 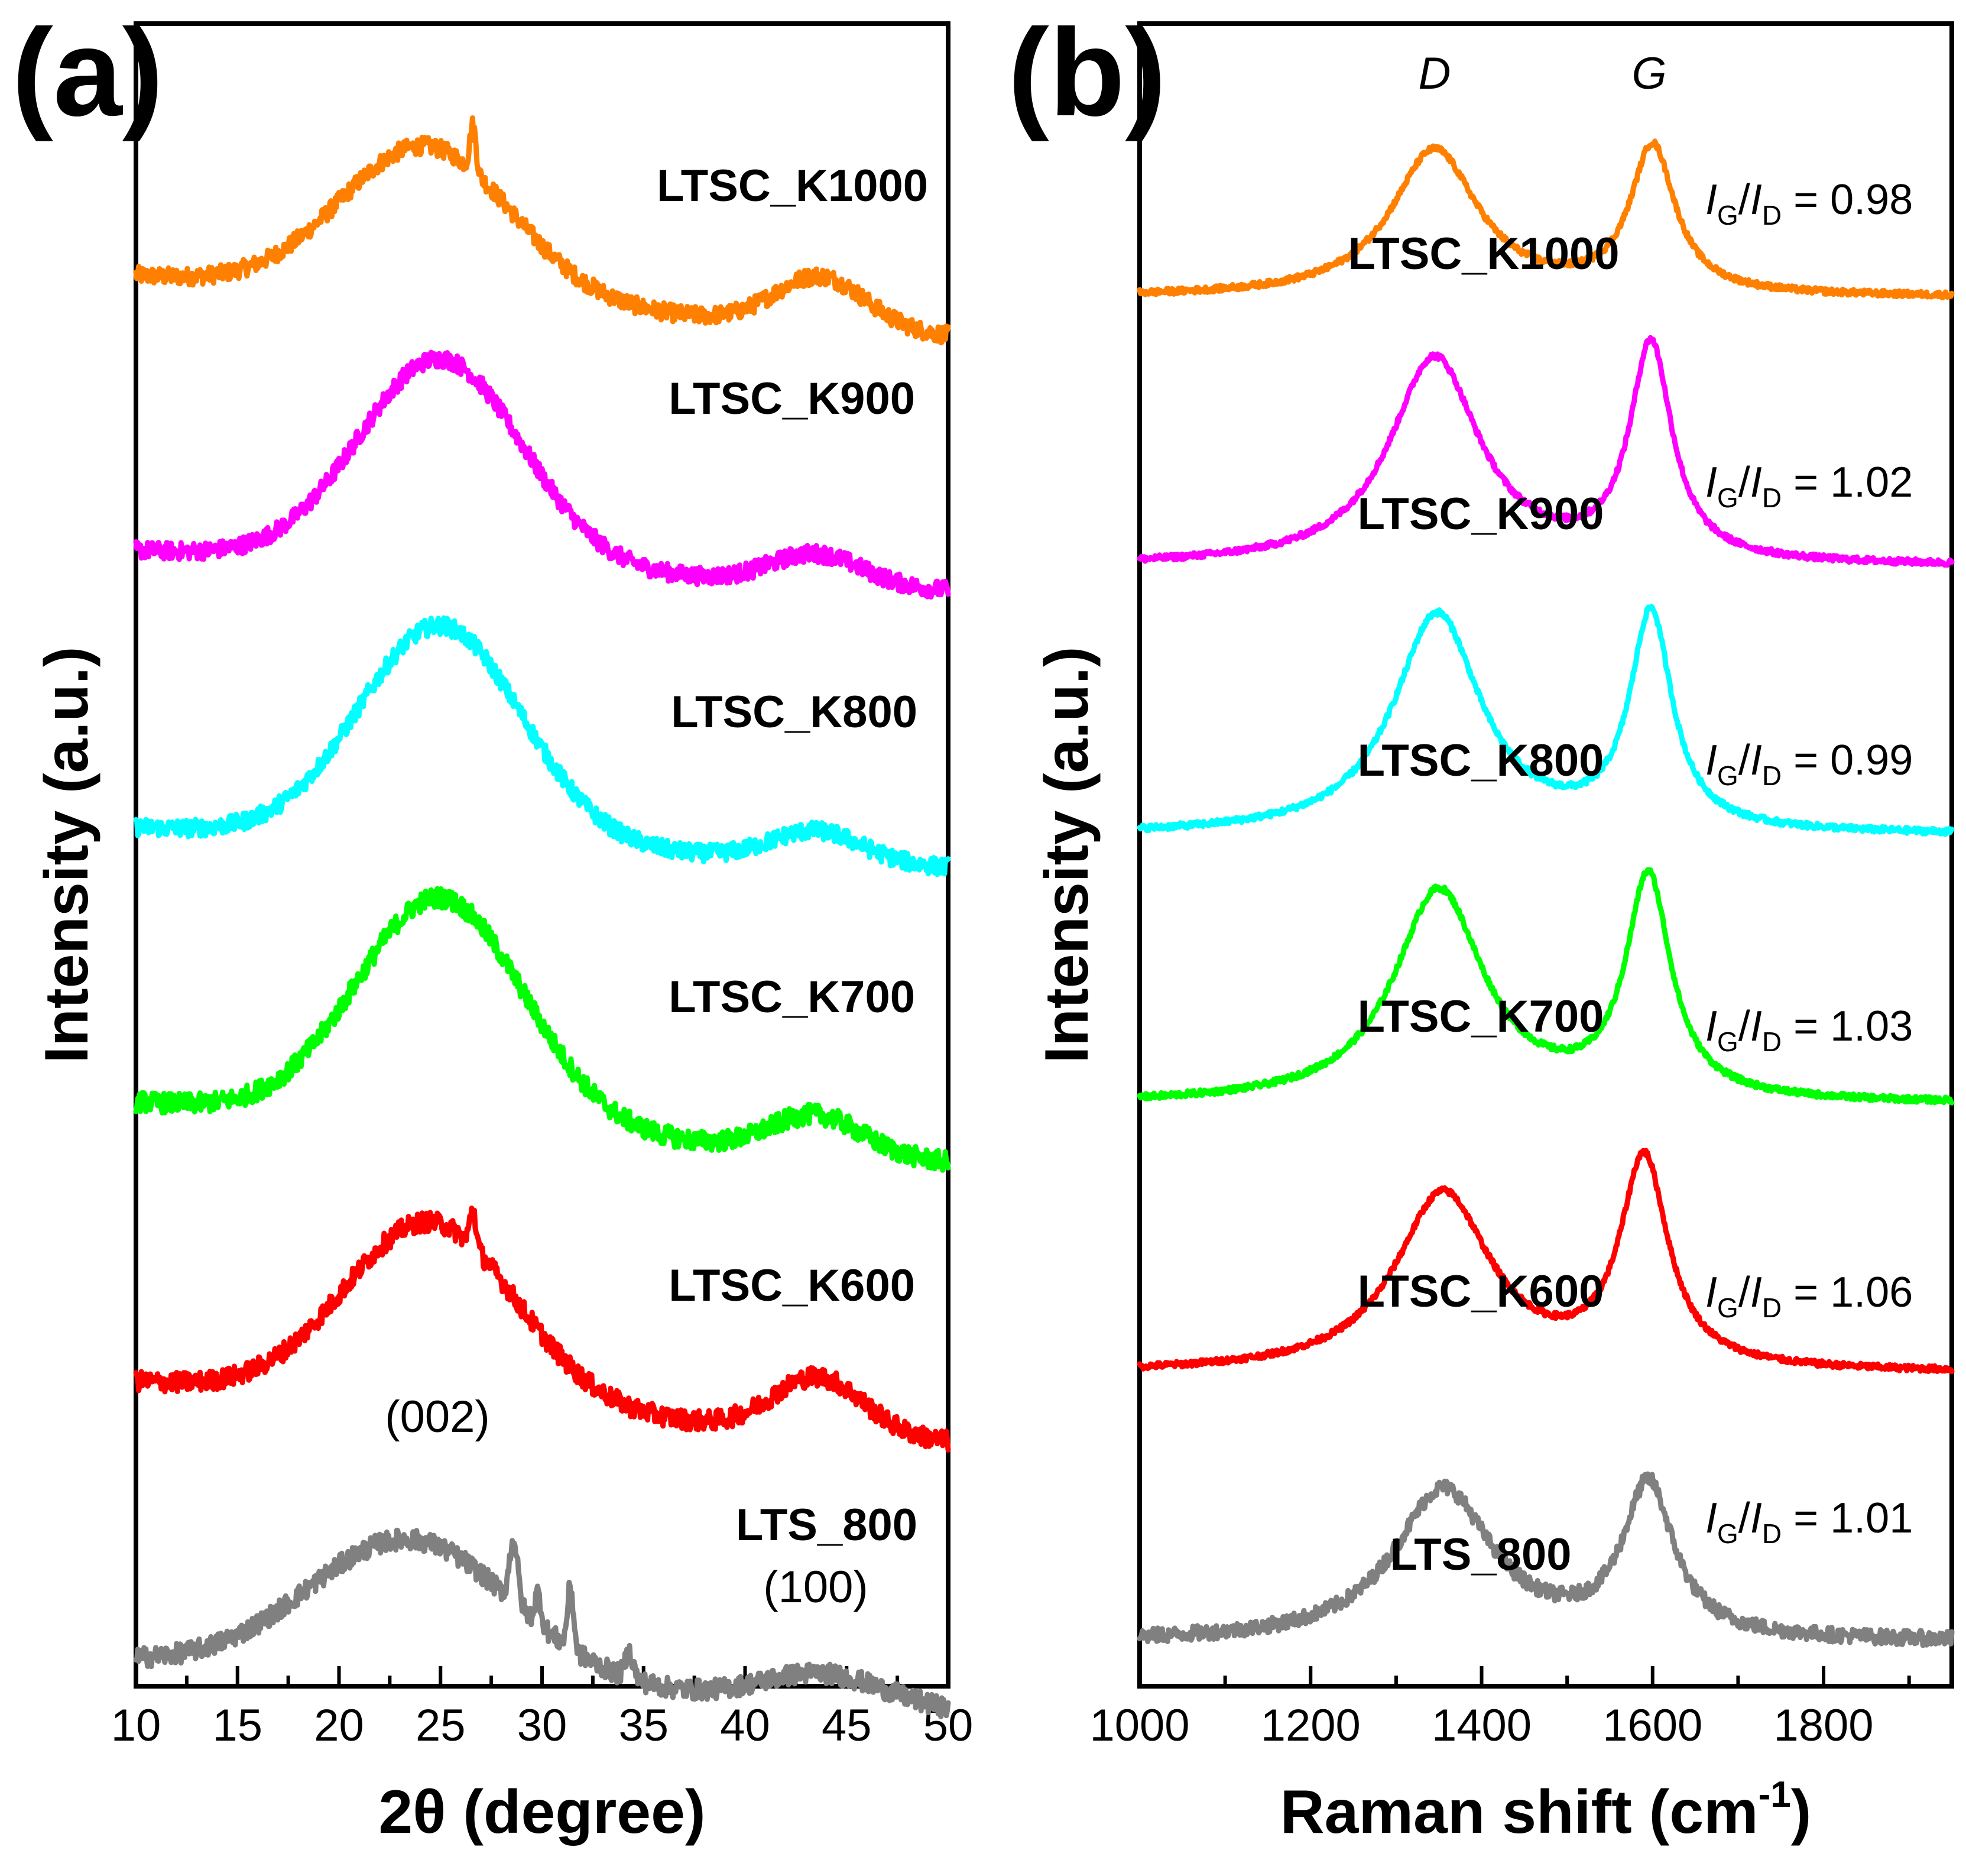 I want to click on a-label-LTSC_K600: LTSC_K600, so click(x=792, y=1286).